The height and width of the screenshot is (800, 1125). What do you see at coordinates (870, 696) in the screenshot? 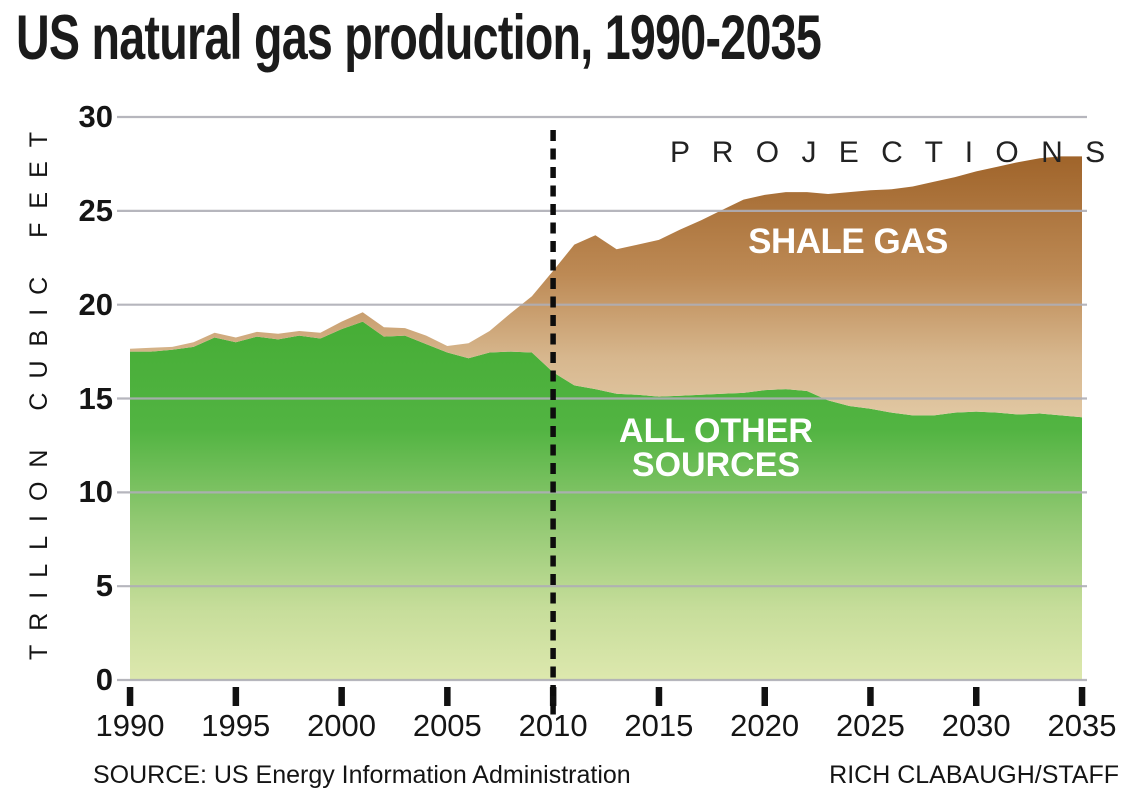
I see `x-tick-2025` at bounding box center [870, 696].